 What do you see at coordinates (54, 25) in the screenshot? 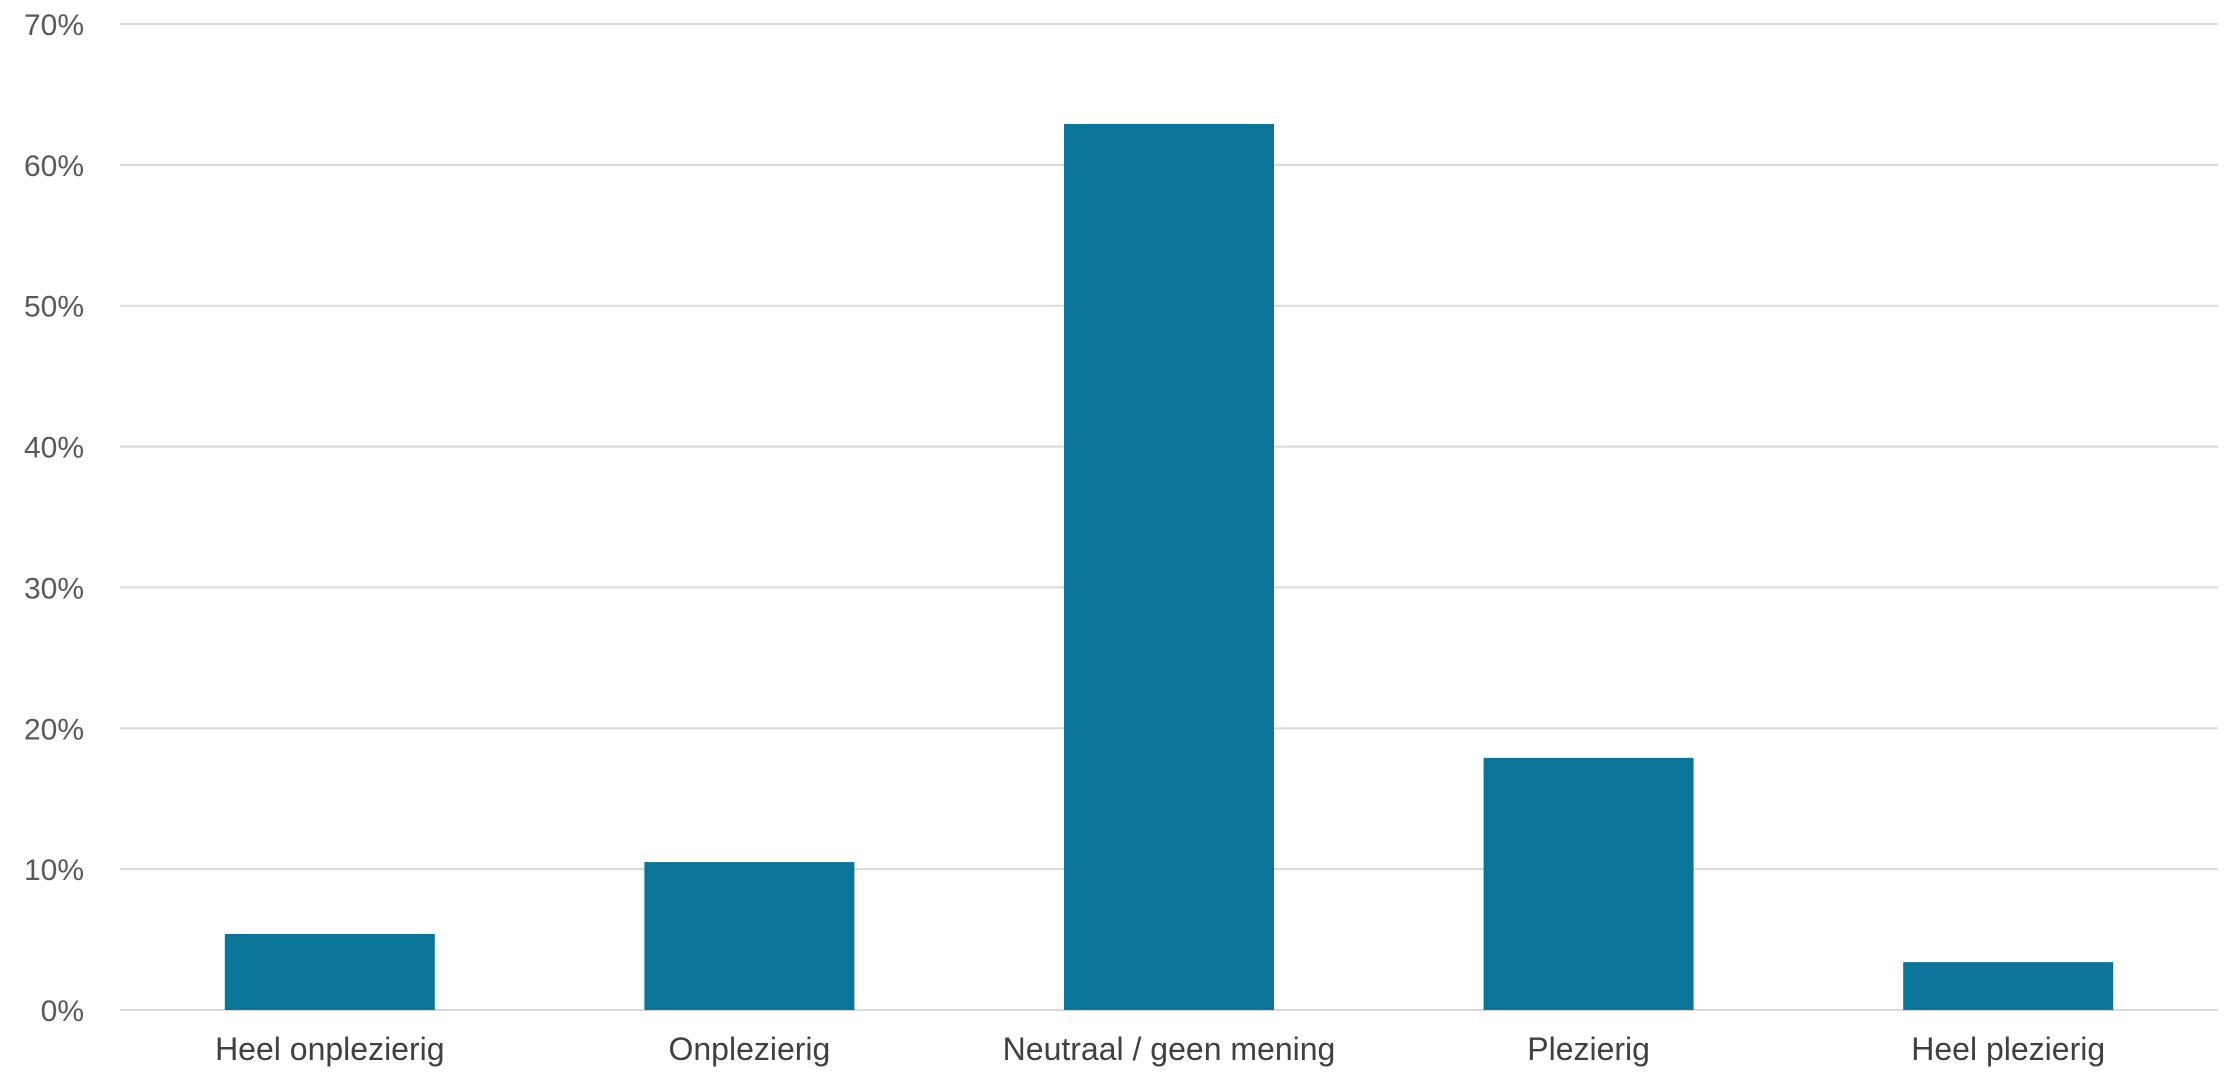
I see `y-tick-label: 70%` at bounding box center [54, 25].